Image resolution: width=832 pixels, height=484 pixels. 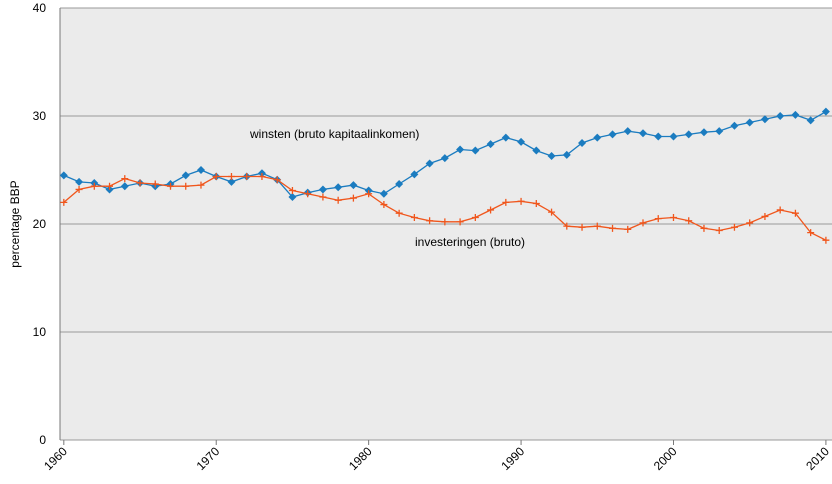 I want to click on y-tick-label: 10, so click(x=40, y=332).